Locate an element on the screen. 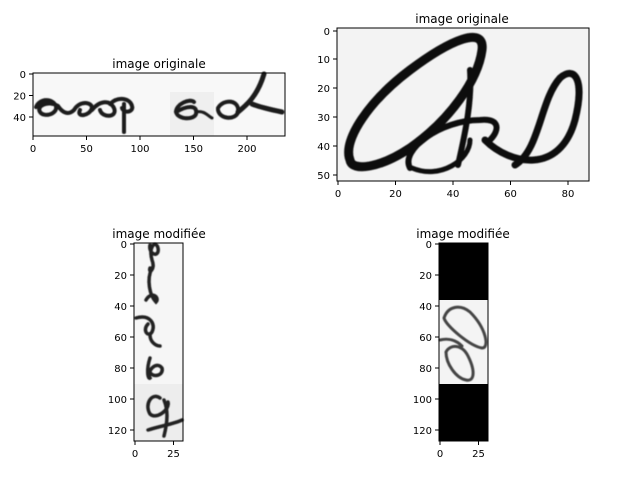 This screenshot has height=485, width=622. panel-1: image originale 0 is located at coordinates (149, 106).